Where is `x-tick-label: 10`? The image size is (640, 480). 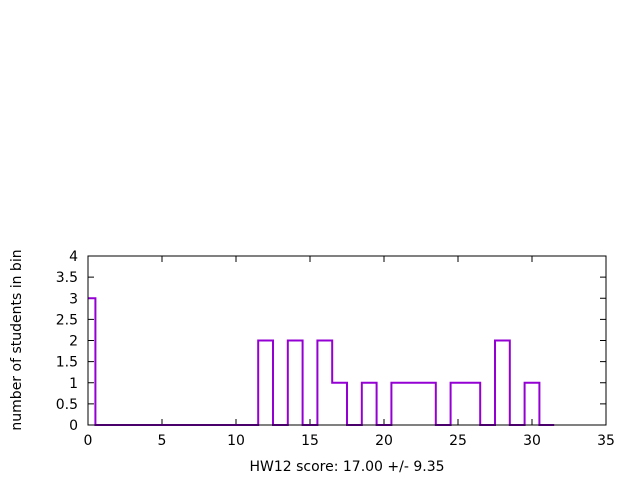
x-tick-label: 10 is located at coordinates (236, 441).